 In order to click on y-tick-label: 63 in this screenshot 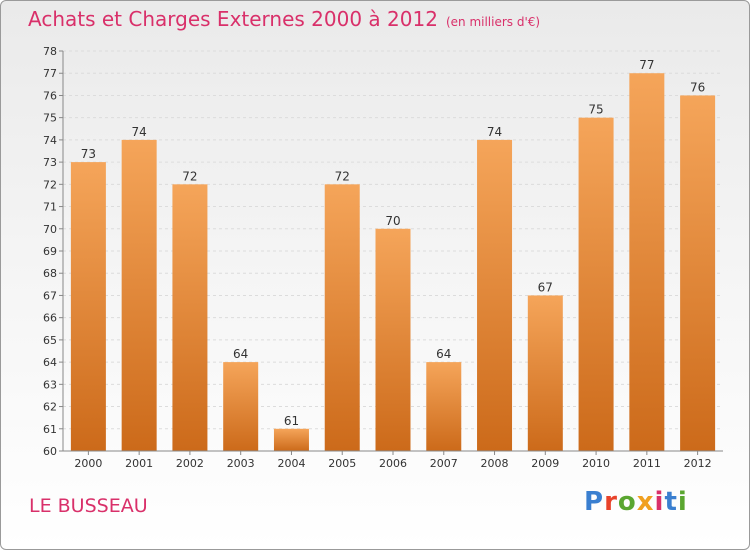, I will do `click(50, 384)`.